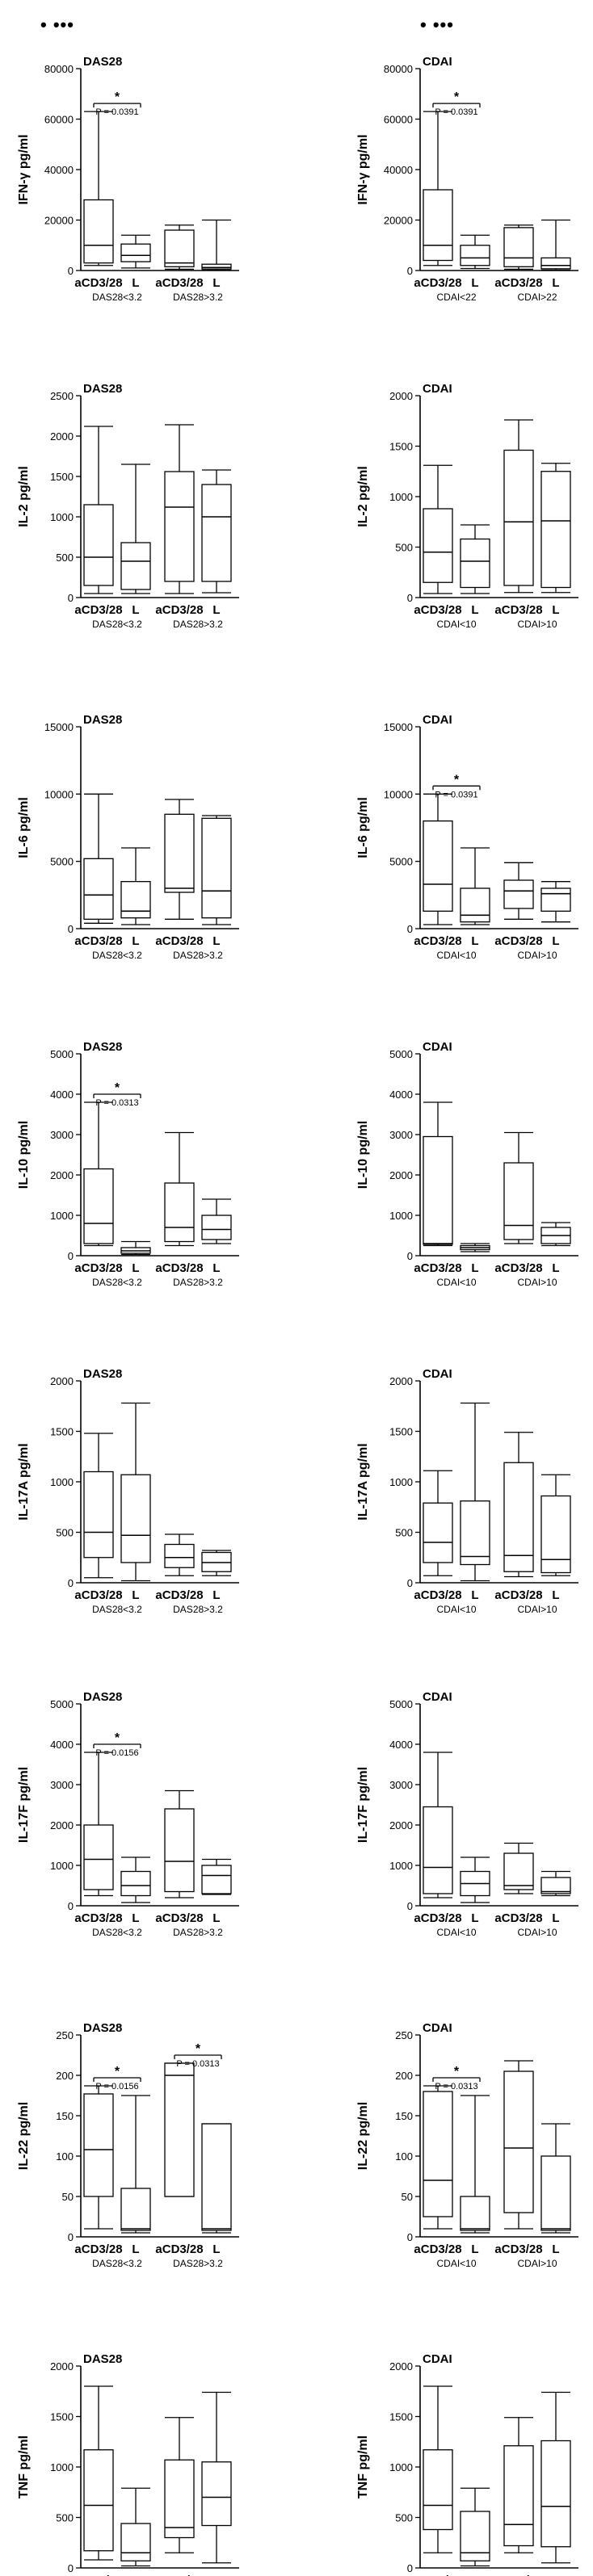  What do you see at coordinates (59, 170) in the screenshot?
I see `y-tick-label: 40000` at bounding box center [59, 170].